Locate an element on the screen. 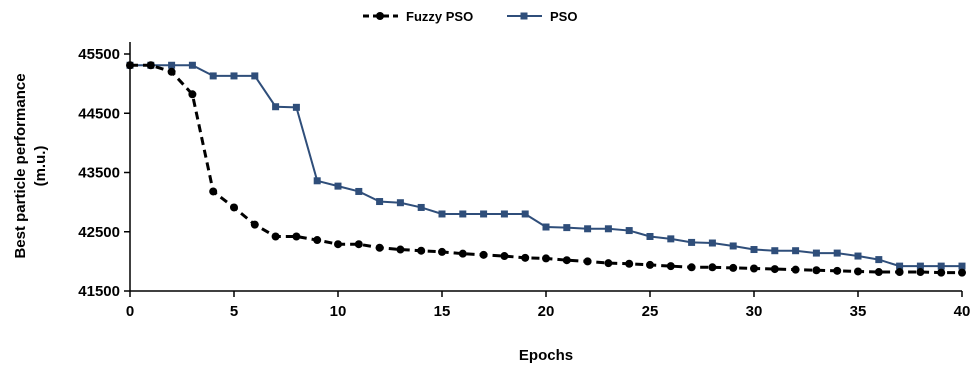 This screenshot has height=369, width=976. y-tick-label: 41500 is located at coordinates (99, 291).